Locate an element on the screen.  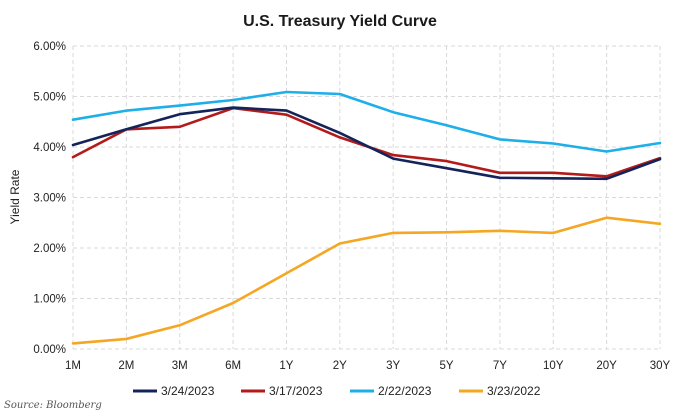
y-axis-label: Yield Rate is located at coordinates (15, 196).